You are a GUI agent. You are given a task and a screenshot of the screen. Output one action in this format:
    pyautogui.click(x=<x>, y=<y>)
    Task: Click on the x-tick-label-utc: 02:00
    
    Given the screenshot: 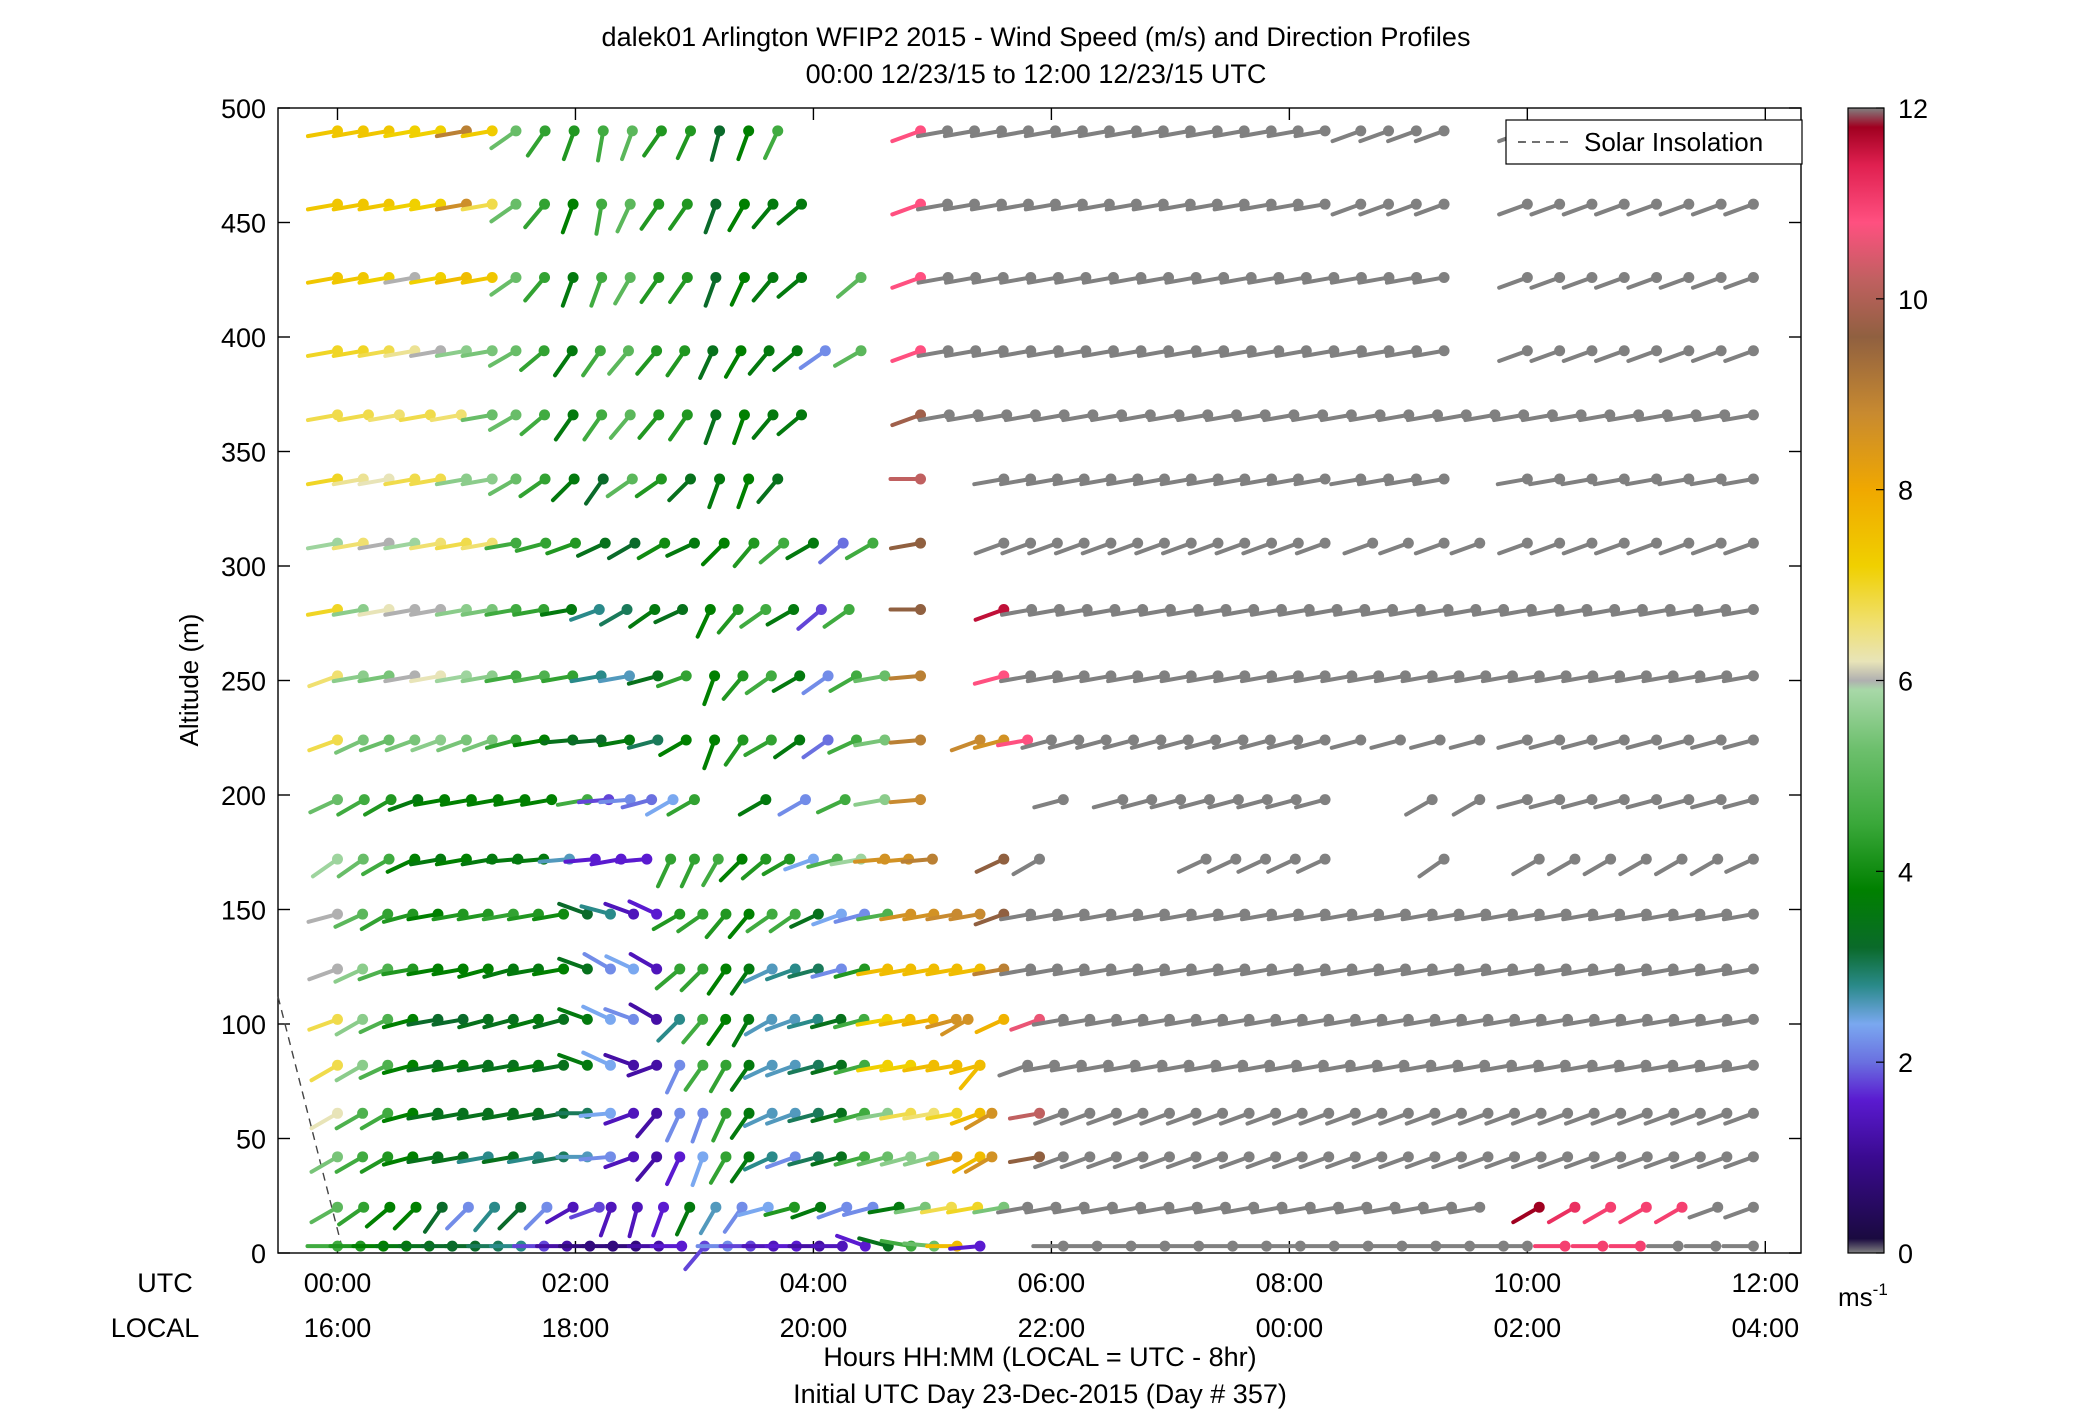 What is the action you would take?
    pyautogui.click(x=576, y=1283)
    